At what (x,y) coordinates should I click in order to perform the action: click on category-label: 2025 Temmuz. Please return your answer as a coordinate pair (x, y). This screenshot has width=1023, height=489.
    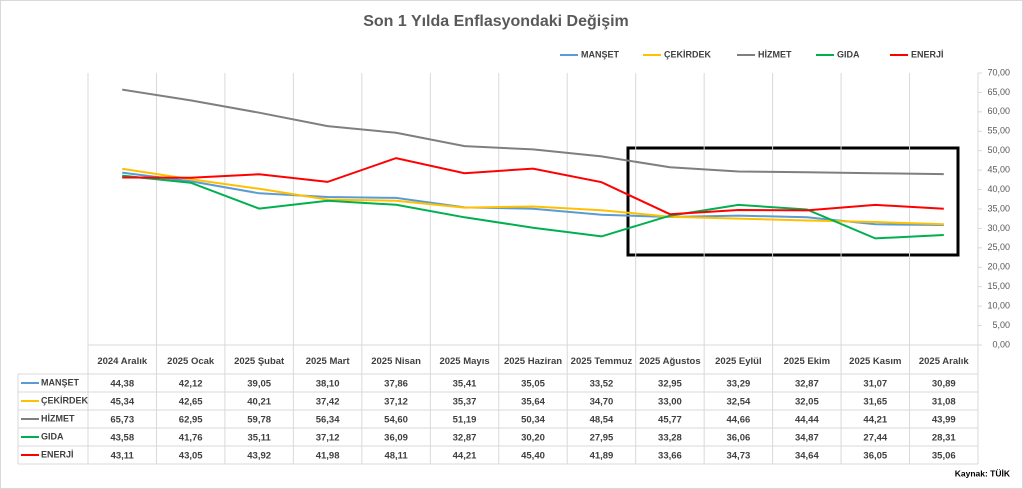
    Looking at the image, I should click on (602, 361).